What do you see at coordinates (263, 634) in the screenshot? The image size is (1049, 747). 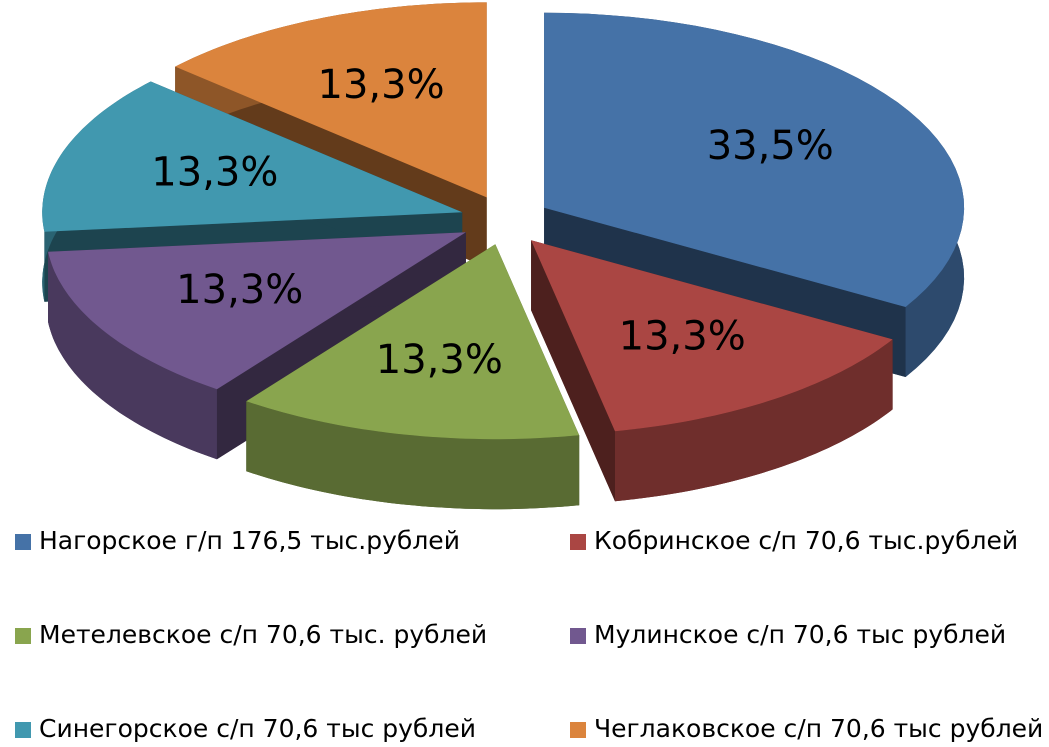 I see `legend-label: Метелевское с/п 70,6 тыс. рублей` at bounding box center [263, 634].